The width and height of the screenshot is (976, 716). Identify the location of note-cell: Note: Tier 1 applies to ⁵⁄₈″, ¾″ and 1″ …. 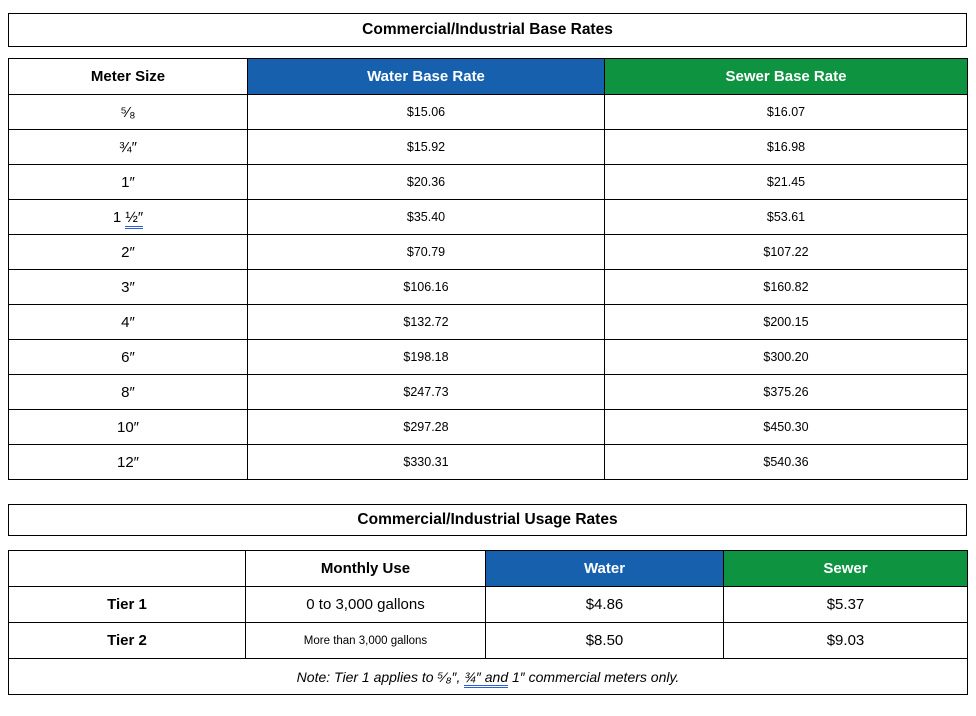
(488, 676).